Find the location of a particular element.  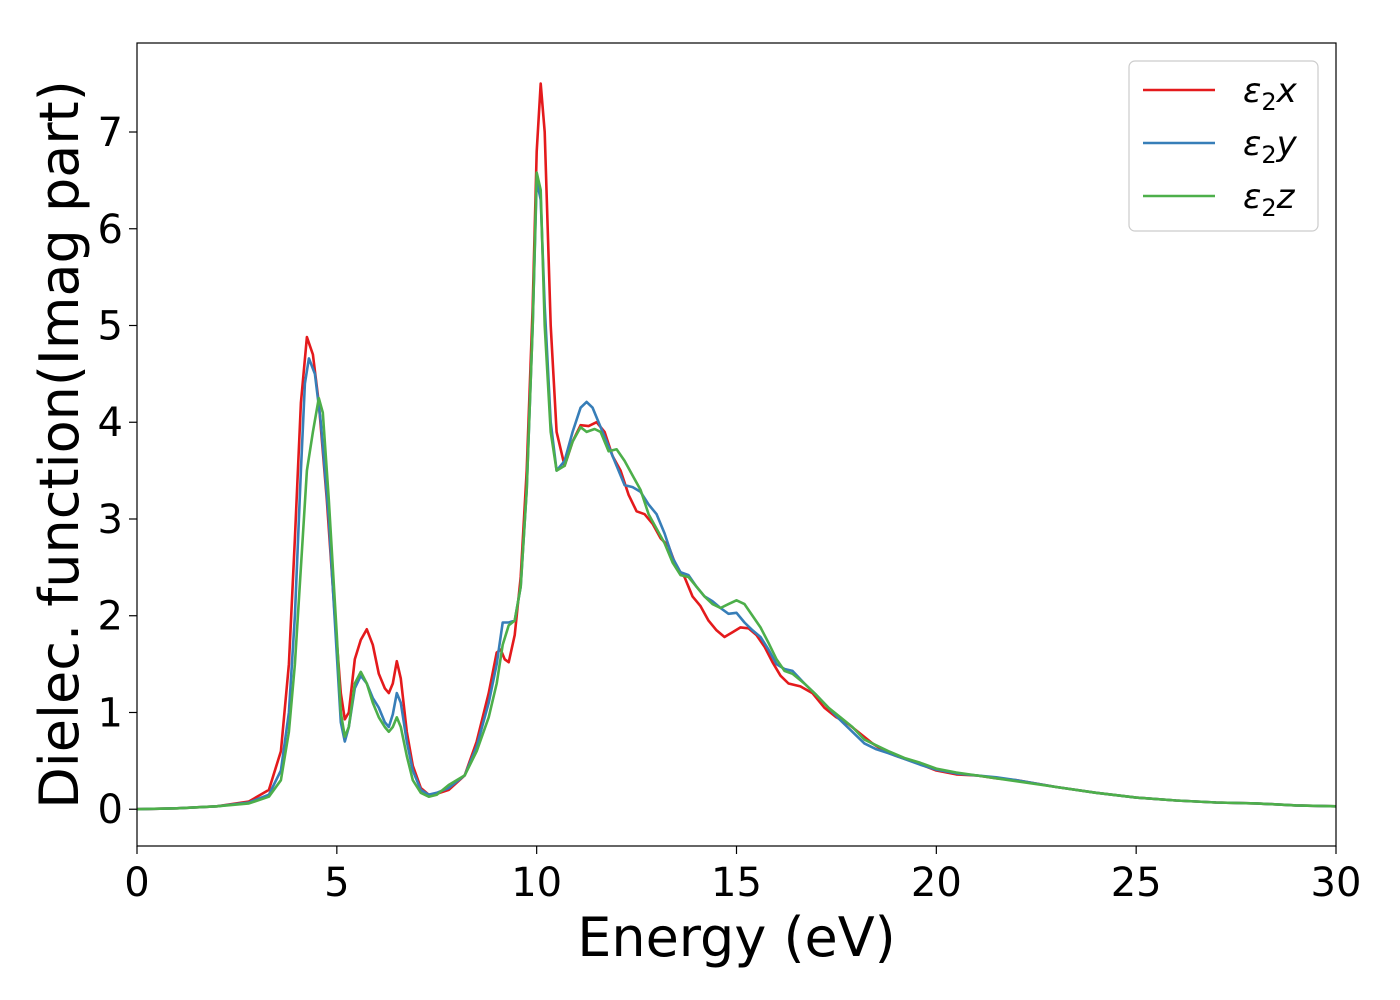

x-tick-label: 10 is located at coordinates (536, 883).